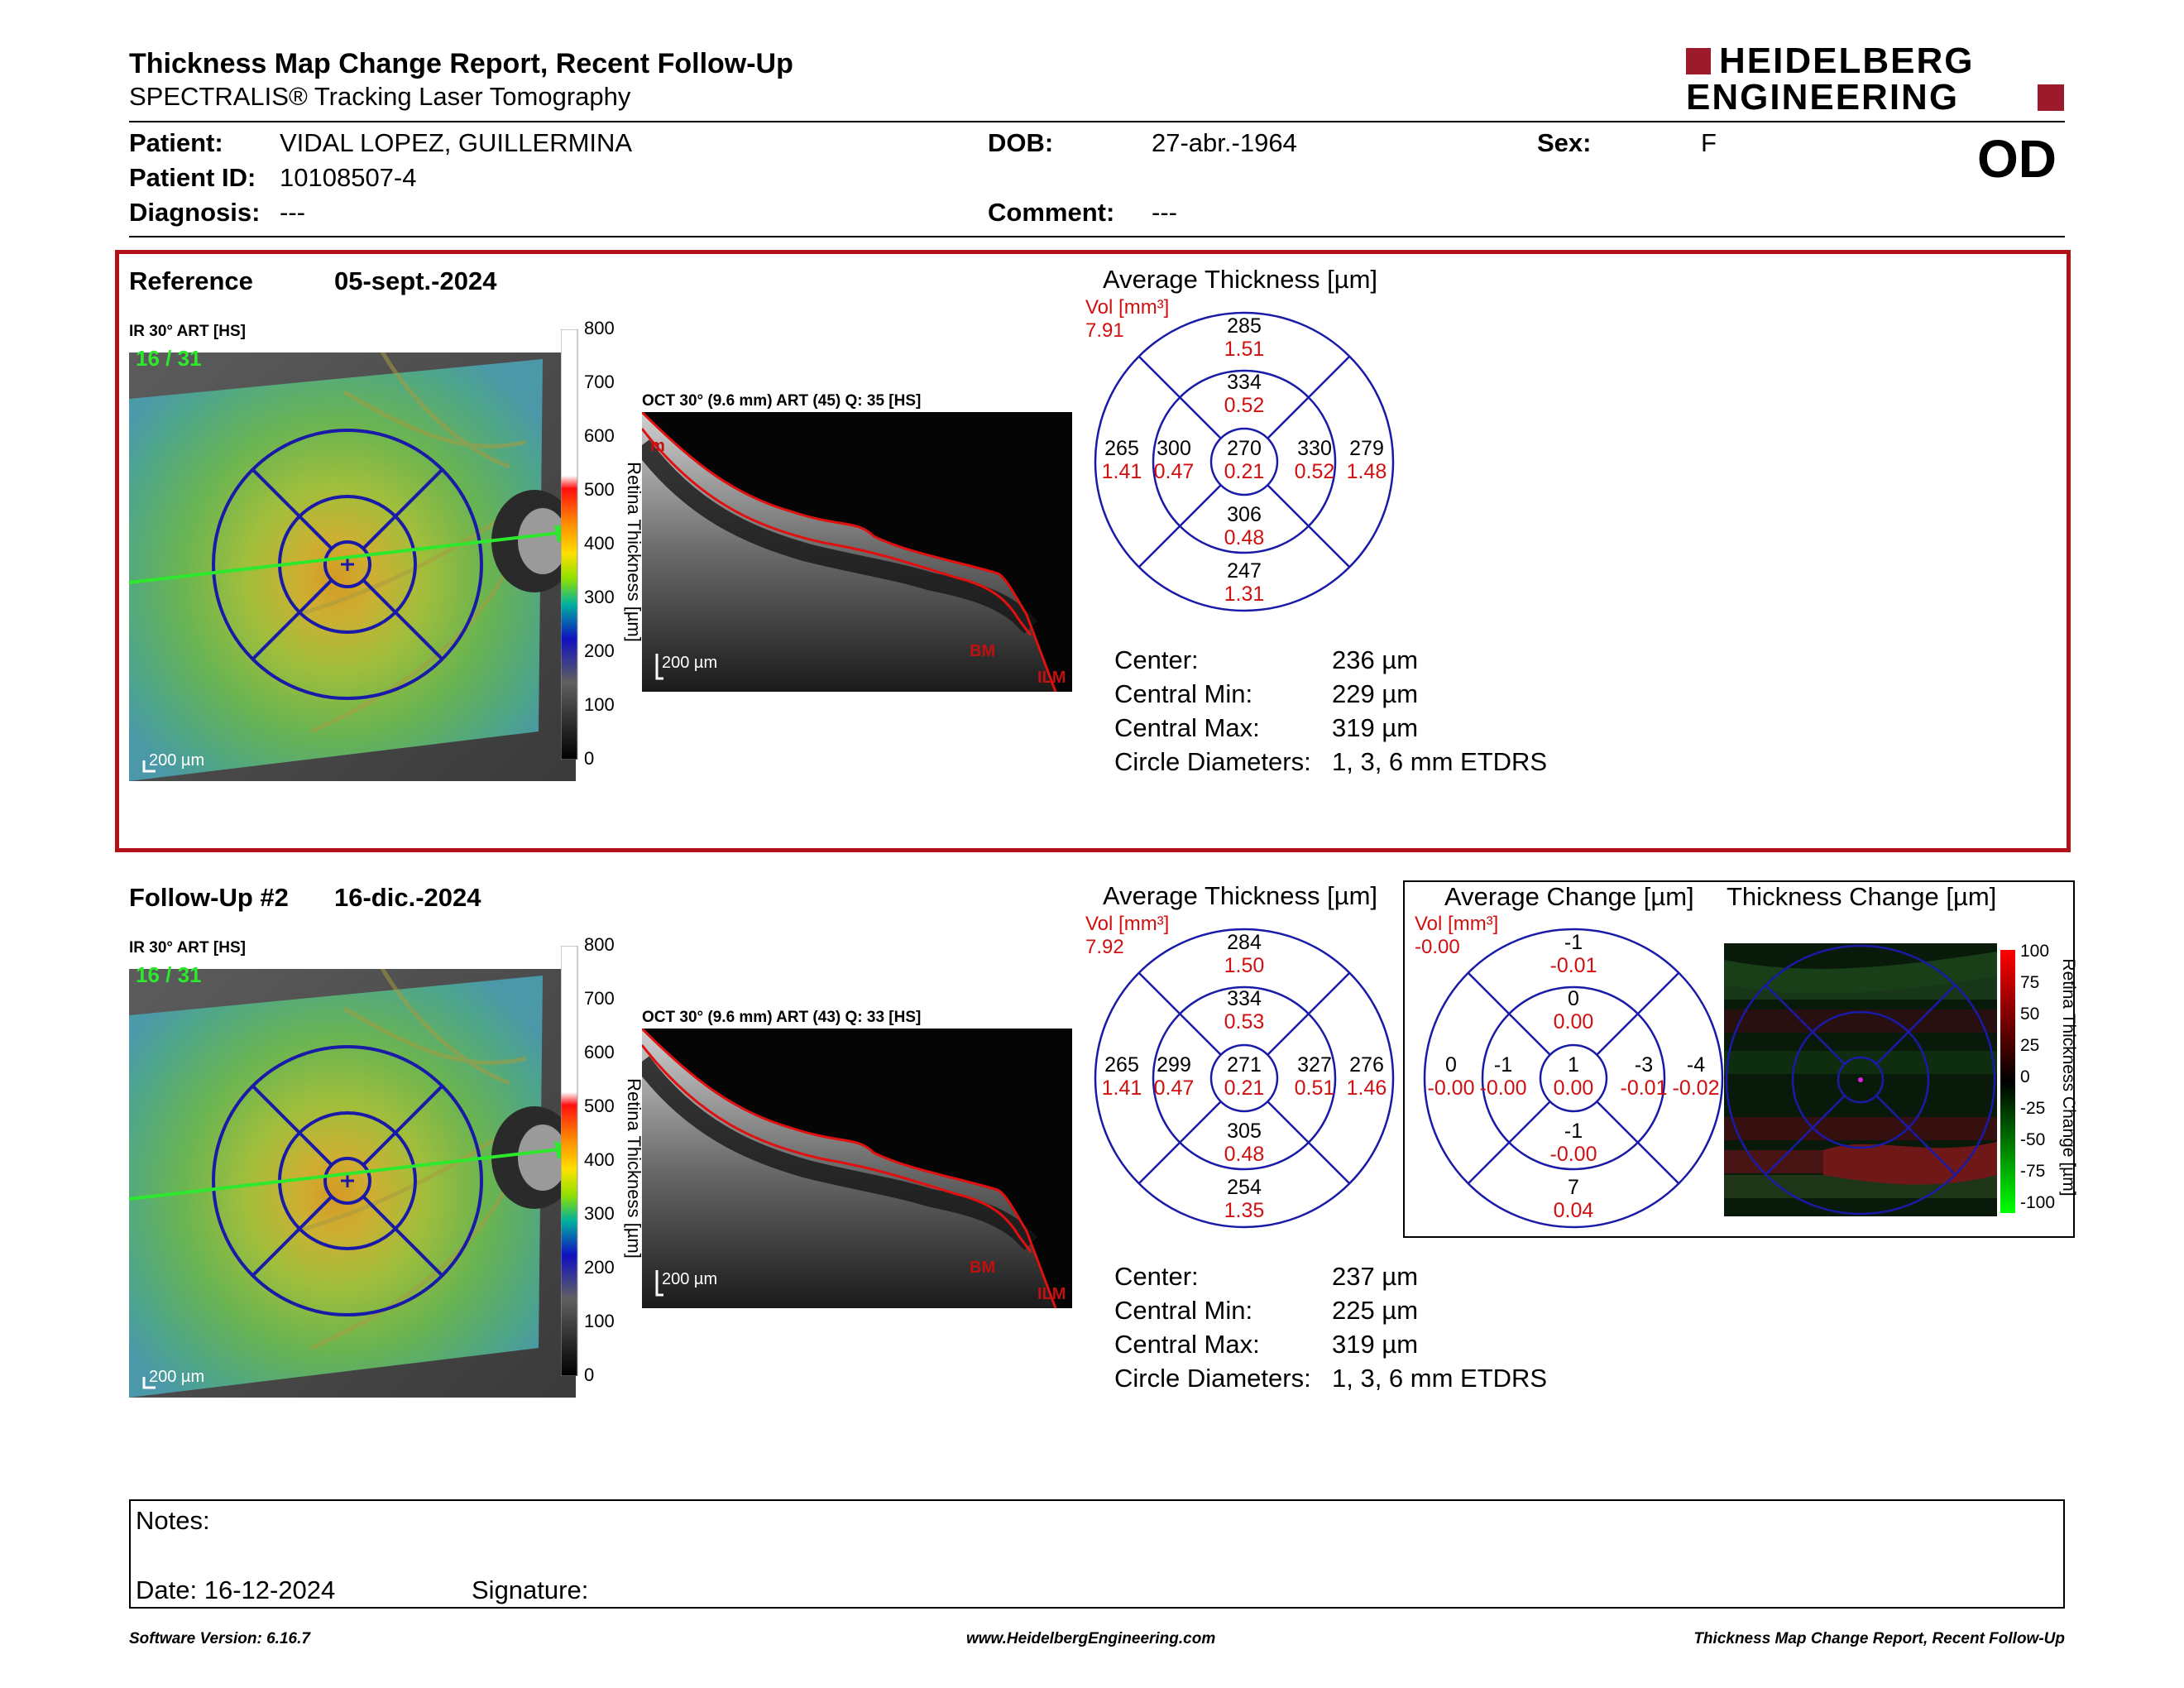 This screenshot has width=2184, height=1688. I want to click on thickness-change-map, so click(1860, 1079).